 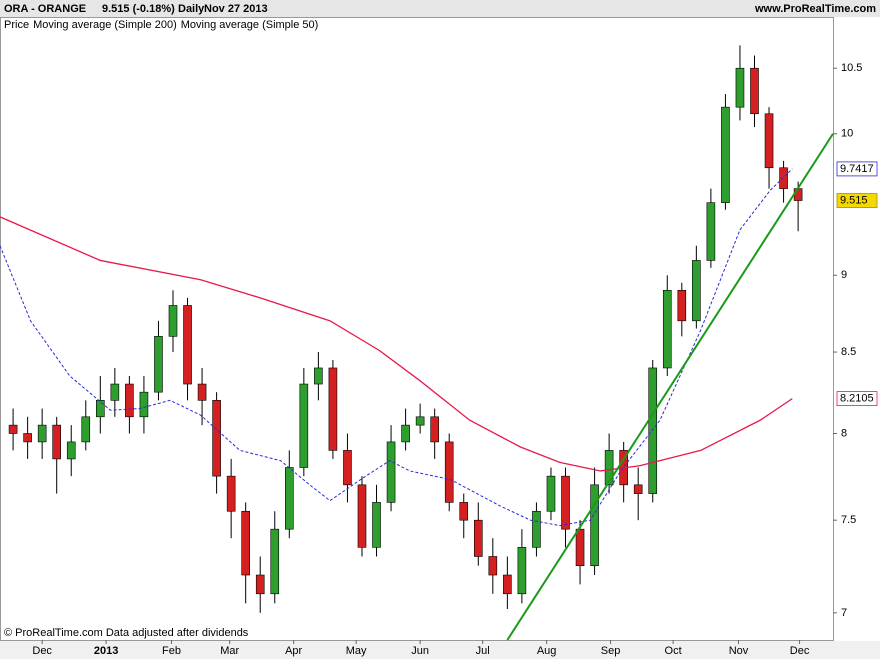 What do you see at coordinates (250, 25) in the screenshot?
I see `legend-entry: Moving average (Simple 50)` at bounding box center [250, 25].